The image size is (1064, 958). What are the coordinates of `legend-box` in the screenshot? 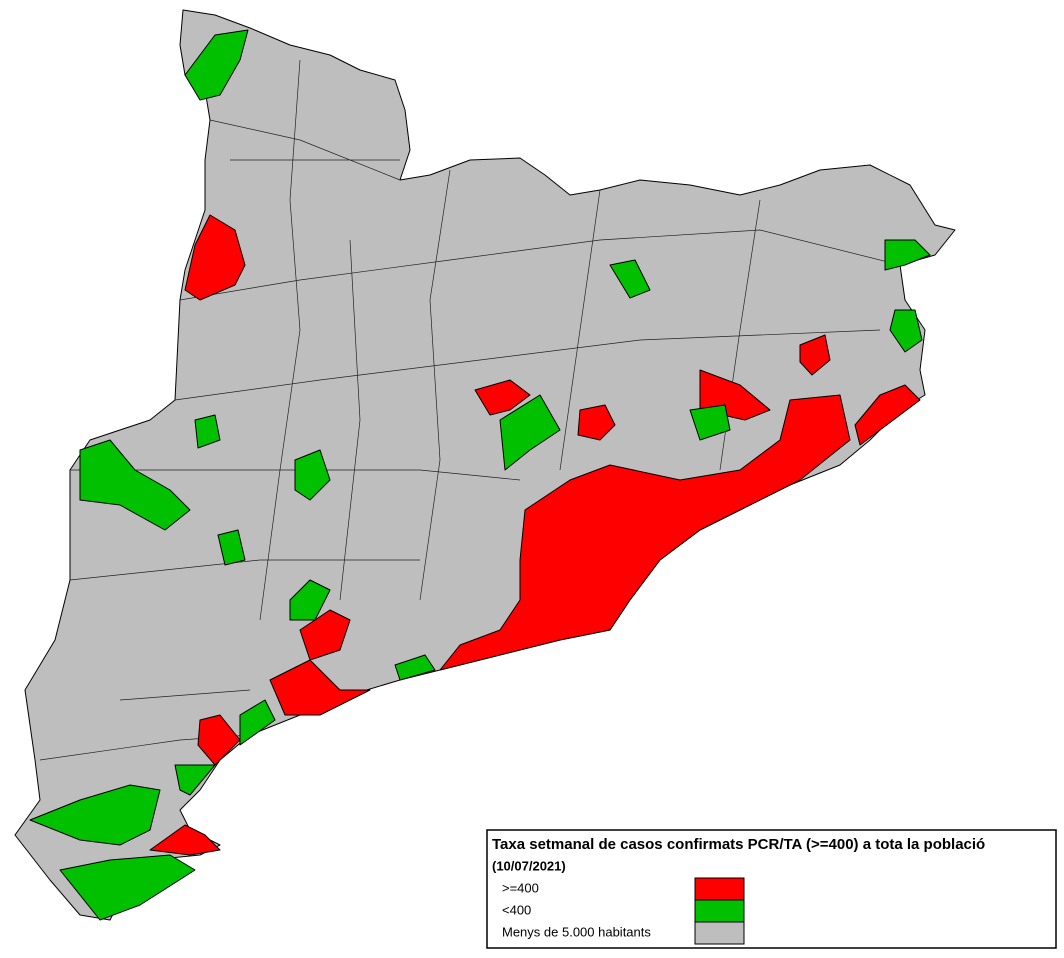 It's located at (771, 889).